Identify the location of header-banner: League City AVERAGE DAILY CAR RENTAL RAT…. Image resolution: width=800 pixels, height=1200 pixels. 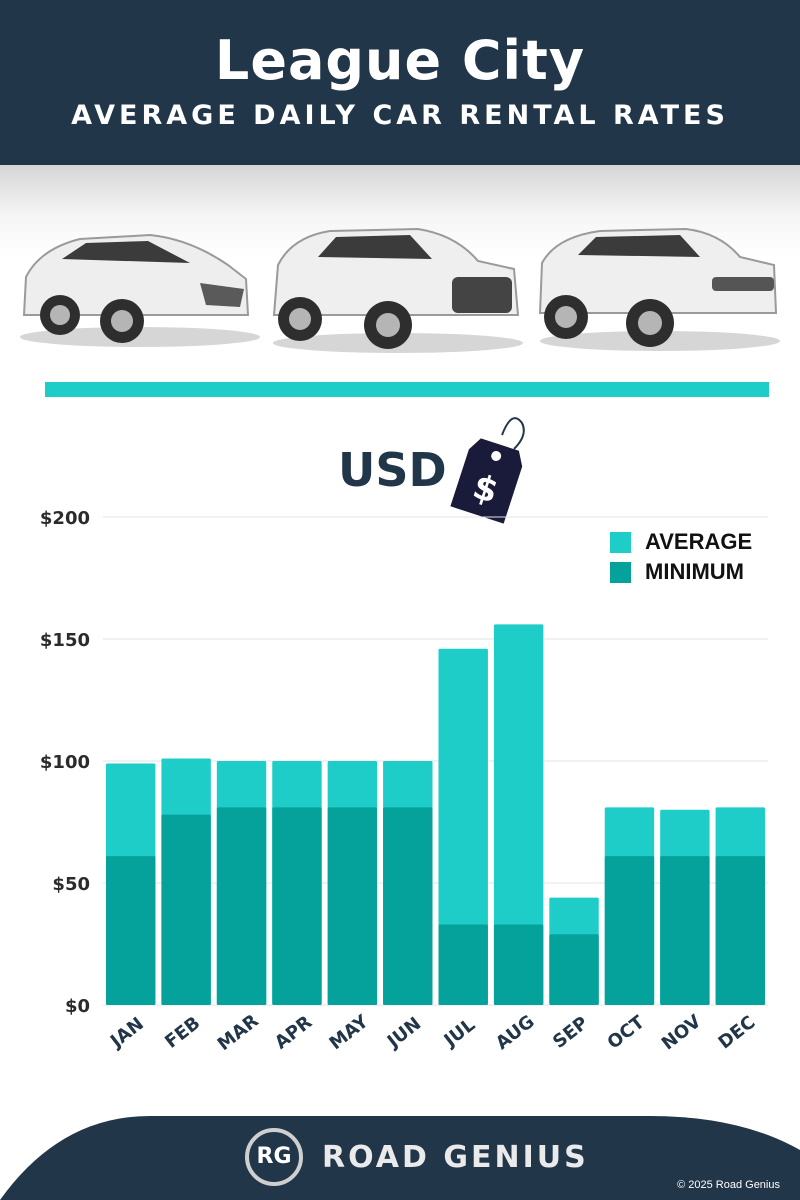
(400, 82).